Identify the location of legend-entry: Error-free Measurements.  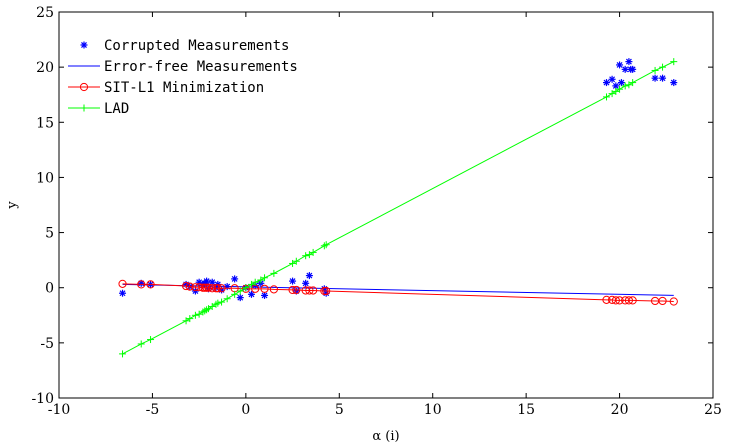
(183, 67).